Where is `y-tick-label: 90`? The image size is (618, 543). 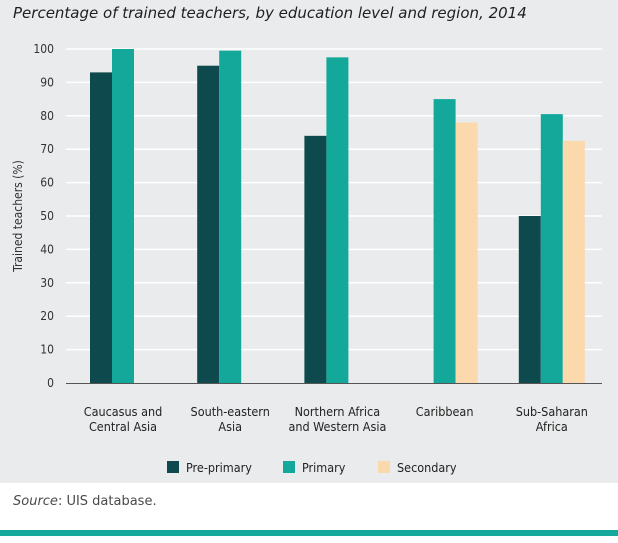 y-tick-label: 90 is located at coordinates (47, 82).